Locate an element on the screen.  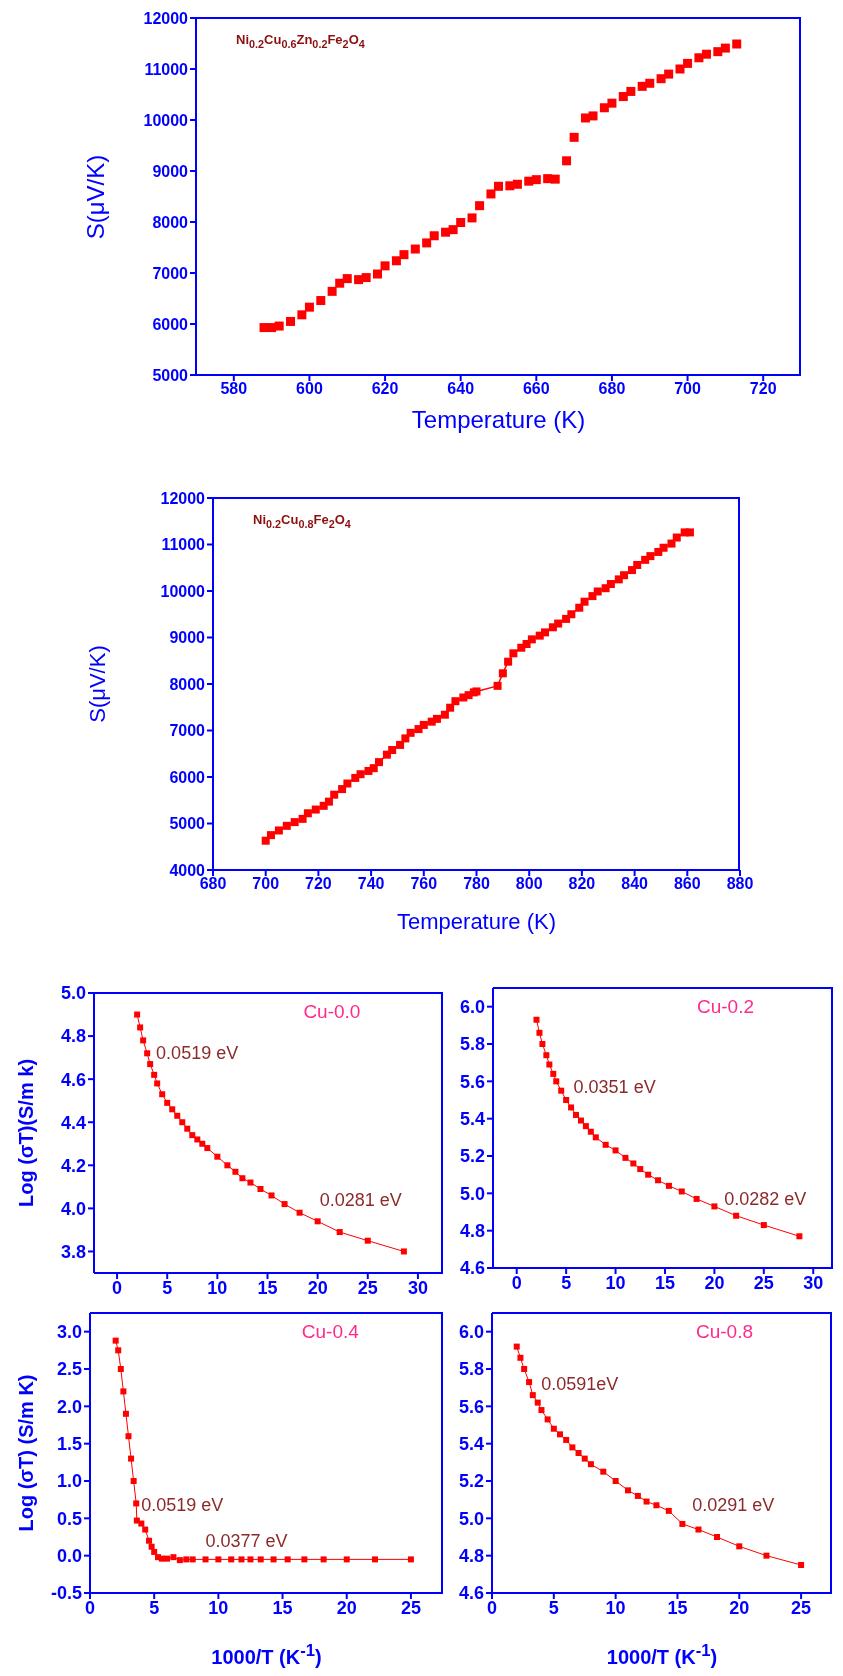
x-tick-label: 640 is located at coordinates (461, 389).